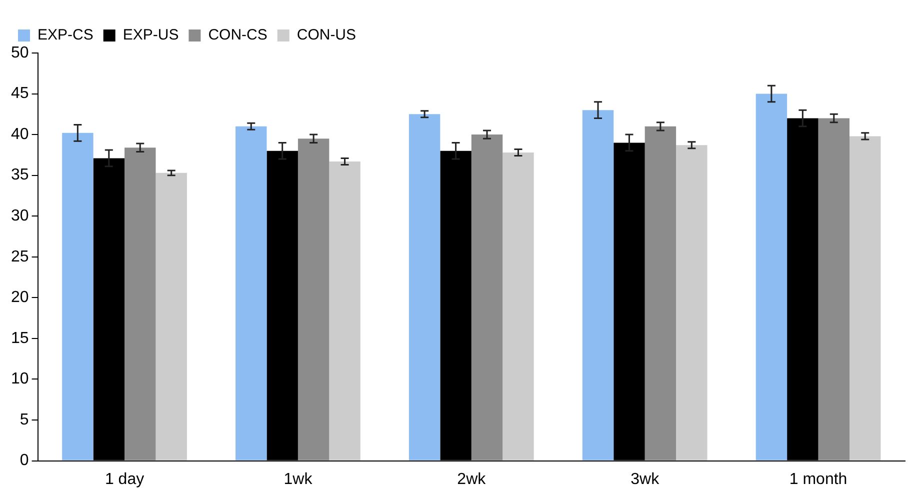  I want to click on y-tick-label: 30, so click(20, 216).